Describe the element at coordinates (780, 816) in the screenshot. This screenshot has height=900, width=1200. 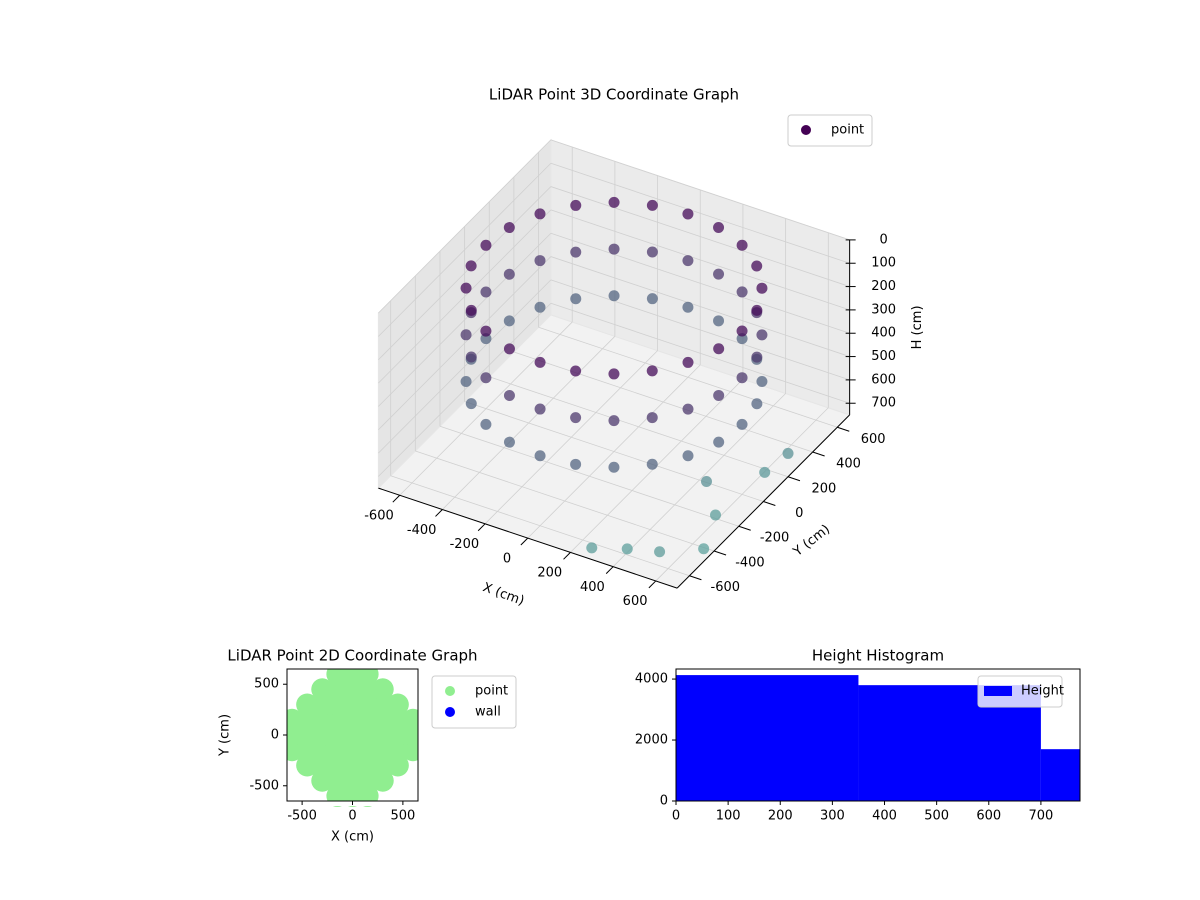
I see `x-tick-label: 200` at that location.